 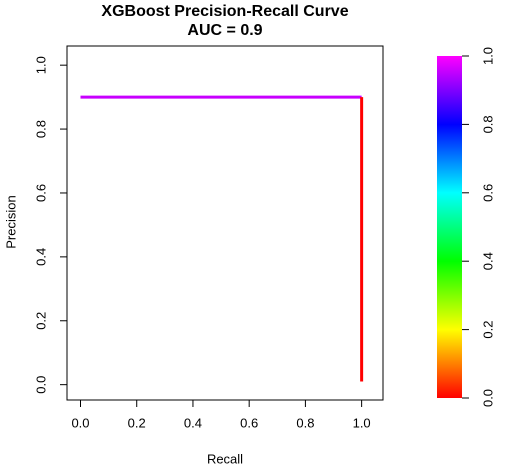 I want to click on y-tick-label: 1.0, so click(x=40, y=65).